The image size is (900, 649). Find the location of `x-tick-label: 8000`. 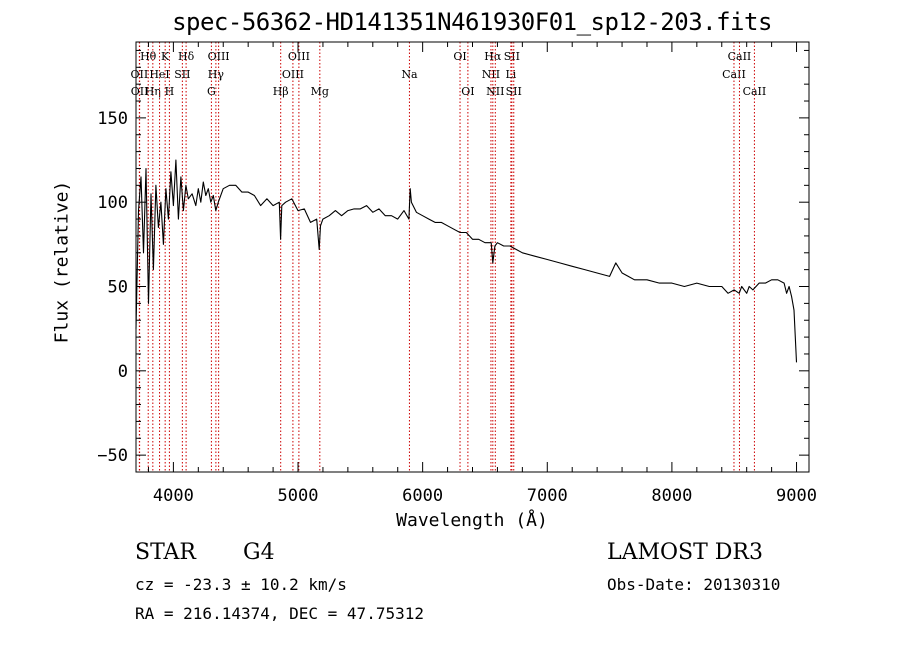

x-tick-label: 8000 is located at coordinates (671, 496).